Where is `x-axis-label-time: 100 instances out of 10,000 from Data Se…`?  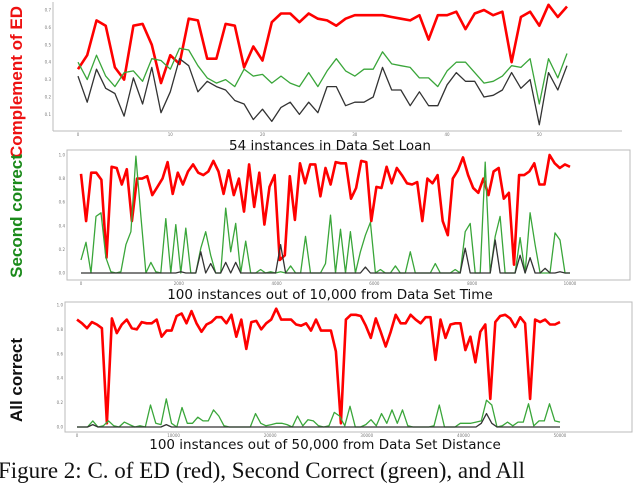 x-axis-label-time: 100 instances out of 10,000 from Data Se… is located at coordinates (330, 295).